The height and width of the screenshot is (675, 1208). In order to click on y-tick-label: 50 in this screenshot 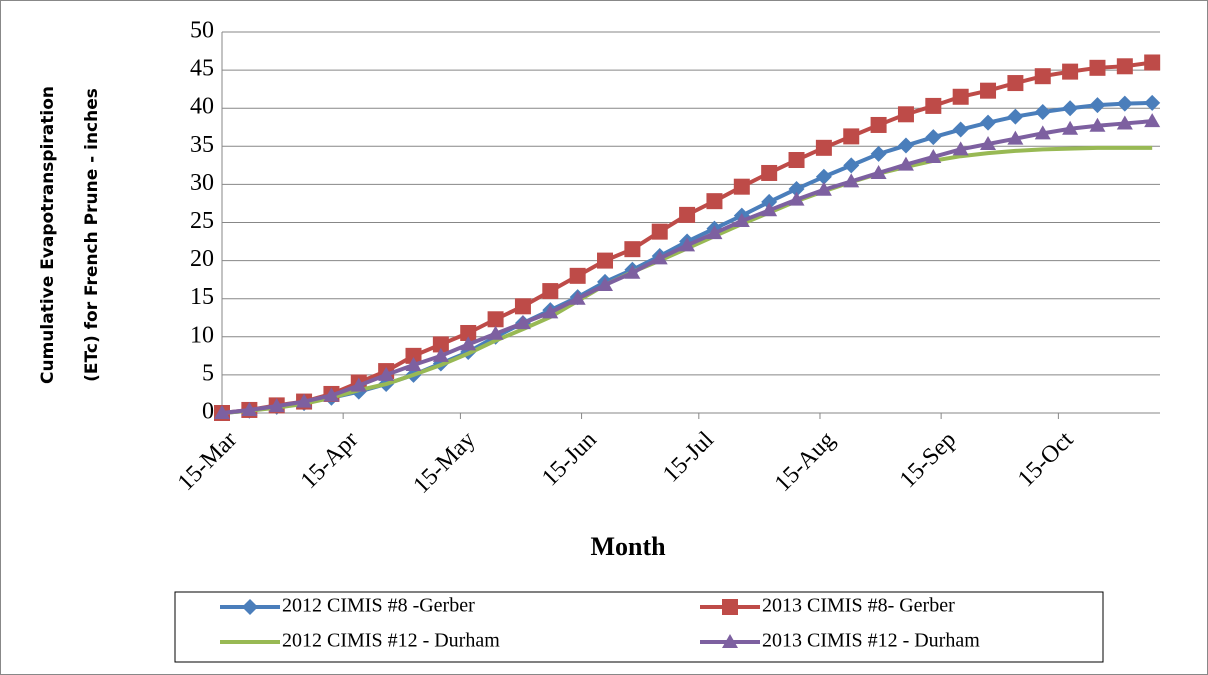, I will do `click(202, 31)`.